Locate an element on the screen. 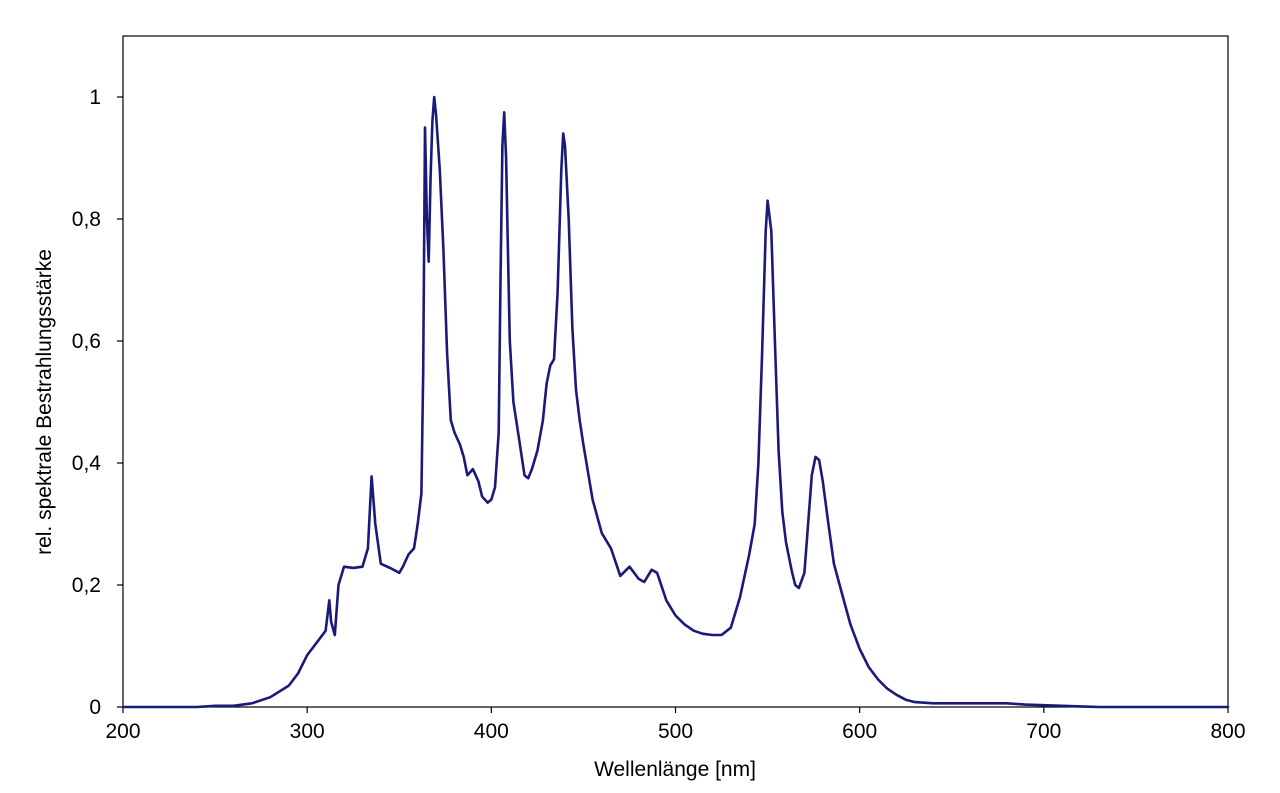 The height and width of the screenshot is (793, 1280). y-tick-label: 0,2 is located at coordinates (86, 585).